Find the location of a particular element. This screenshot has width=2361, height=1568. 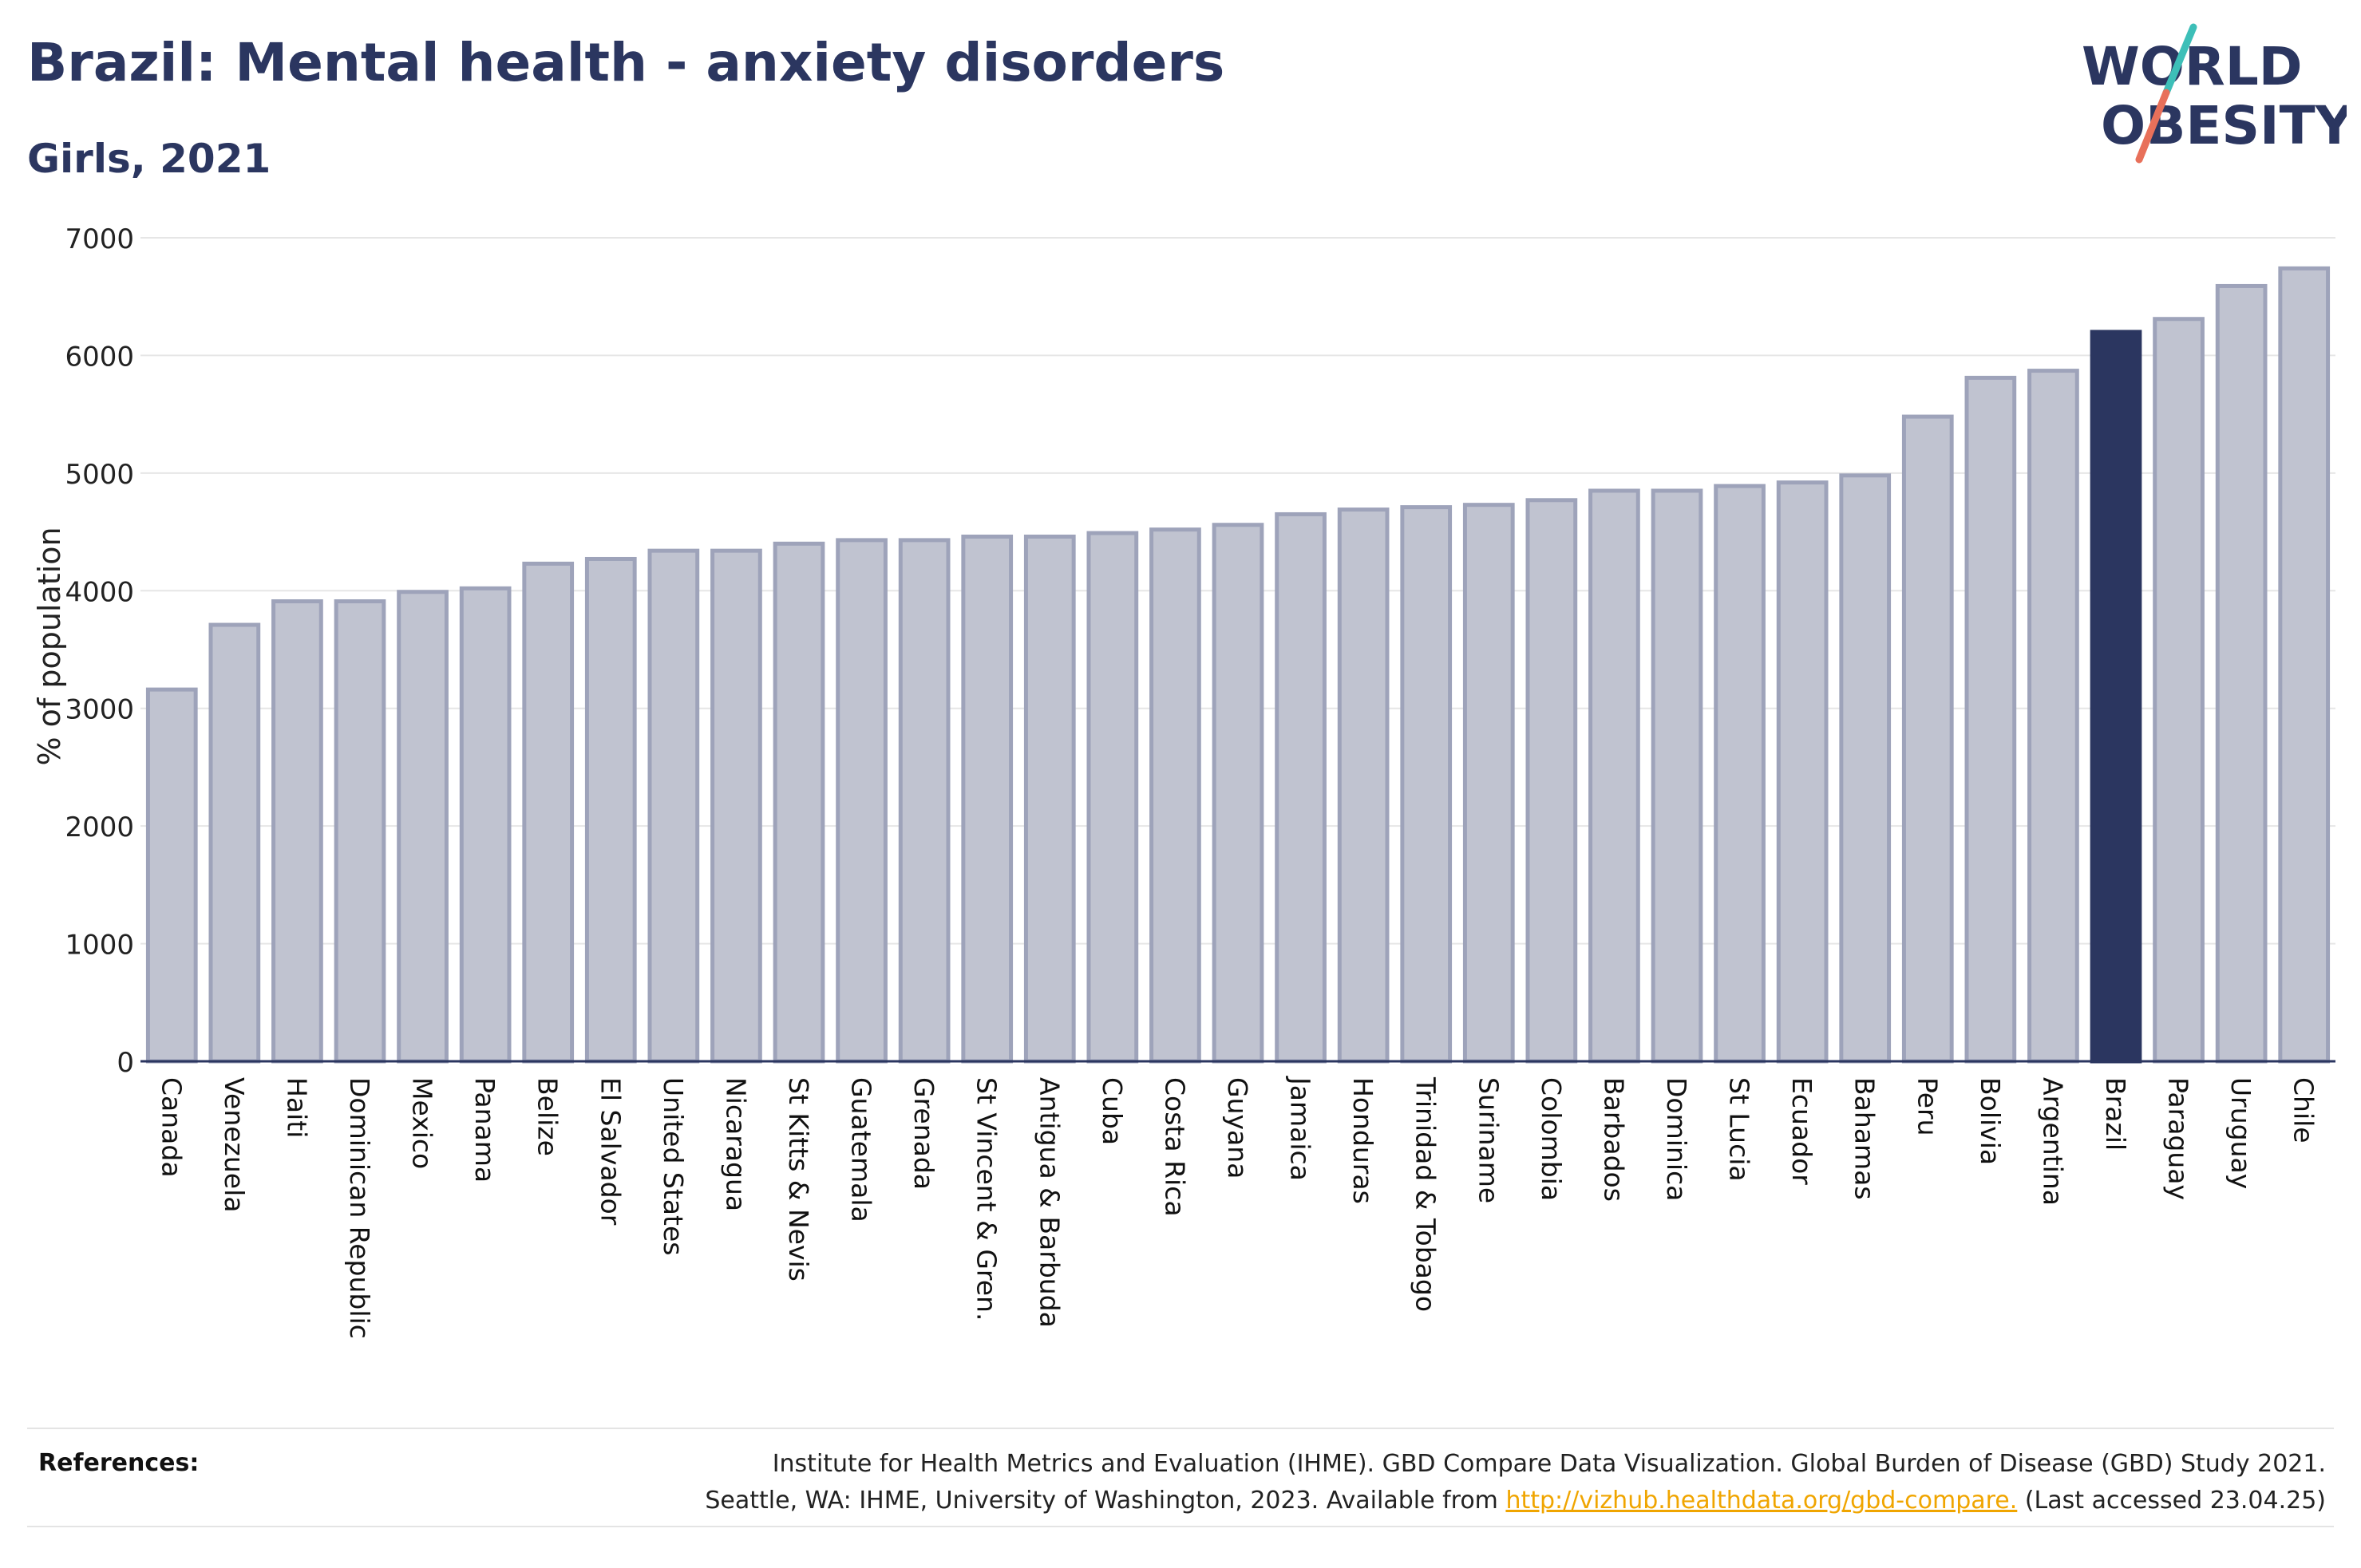

y-tick-label: 3000 is located at coordinates (99, 710).